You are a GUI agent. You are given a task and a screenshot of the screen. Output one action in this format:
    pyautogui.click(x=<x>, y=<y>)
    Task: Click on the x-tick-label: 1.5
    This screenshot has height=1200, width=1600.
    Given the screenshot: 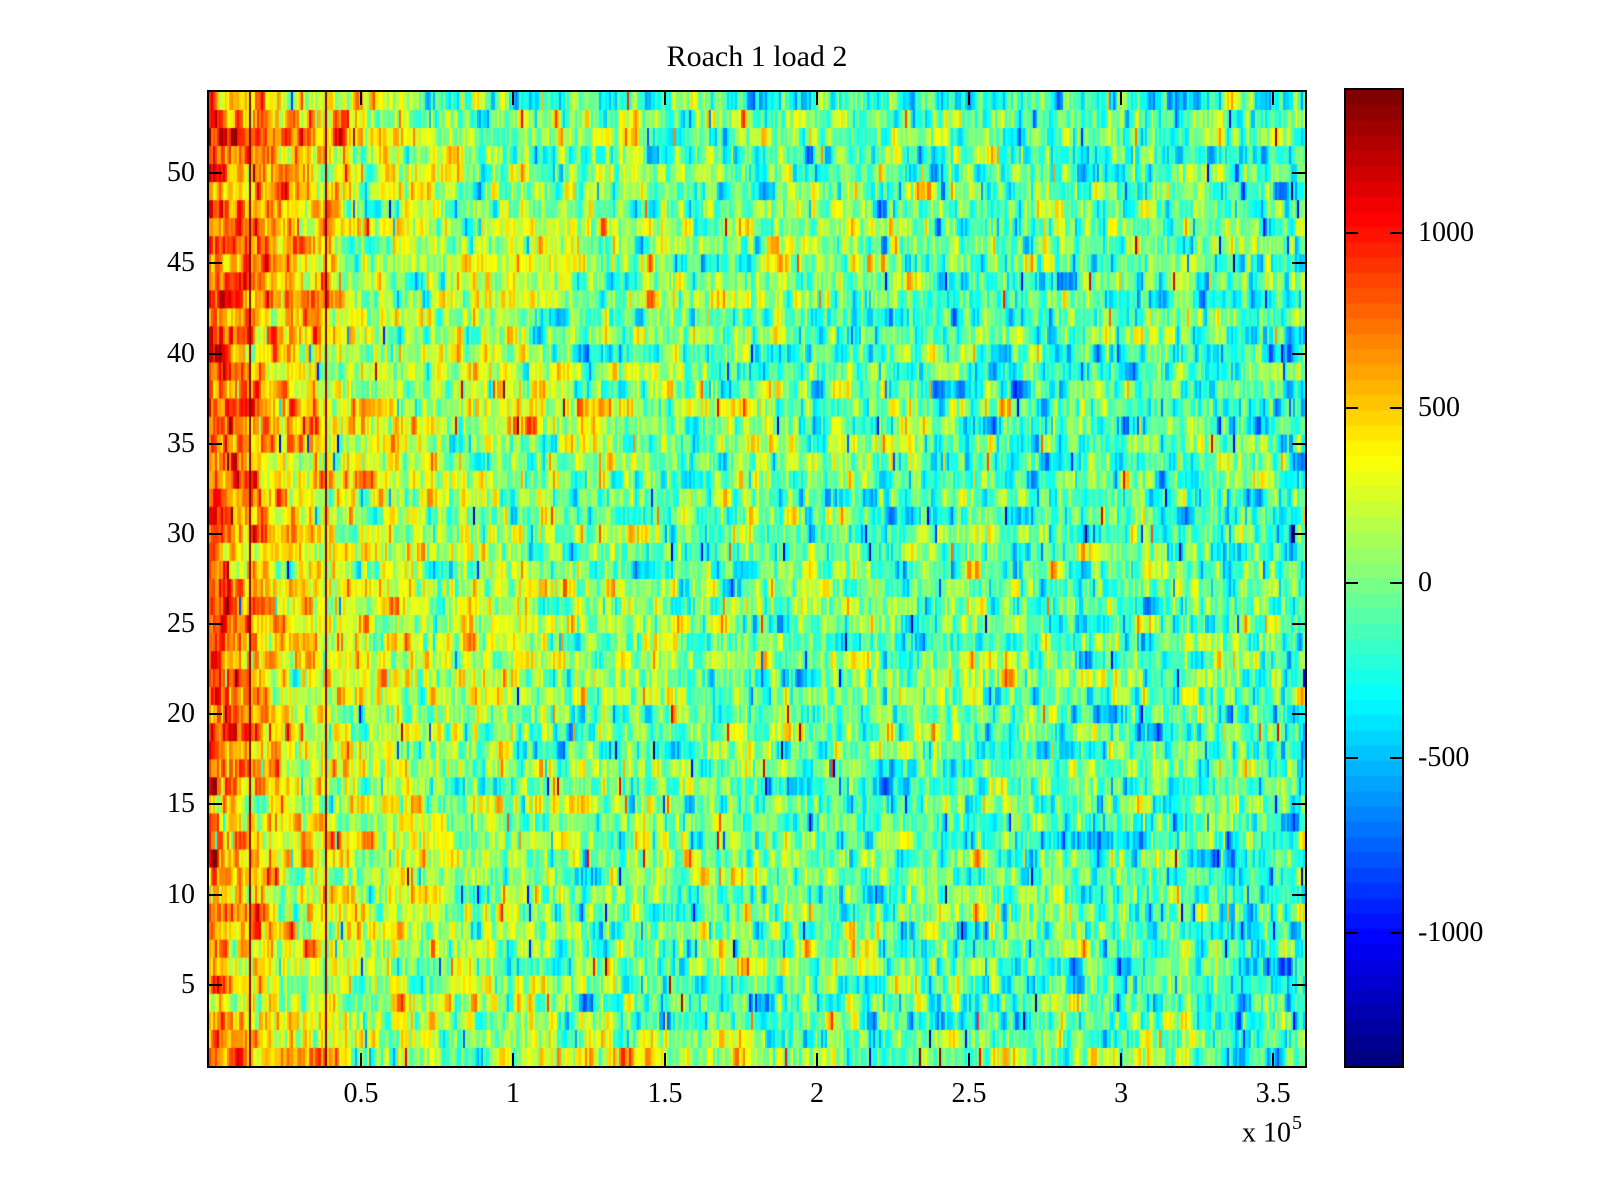 What is the action you would take?
    pyautogui.click(x=665, y=1093)
    